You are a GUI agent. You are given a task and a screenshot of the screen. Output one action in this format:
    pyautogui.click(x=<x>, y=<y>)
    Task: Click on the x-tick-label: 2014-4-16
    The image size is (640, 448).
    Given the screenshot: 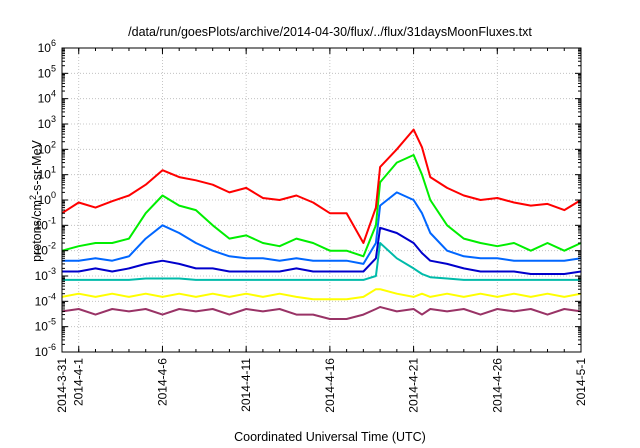 What is the action you would take?
    pyautogui.click(x=330, y=385)
    